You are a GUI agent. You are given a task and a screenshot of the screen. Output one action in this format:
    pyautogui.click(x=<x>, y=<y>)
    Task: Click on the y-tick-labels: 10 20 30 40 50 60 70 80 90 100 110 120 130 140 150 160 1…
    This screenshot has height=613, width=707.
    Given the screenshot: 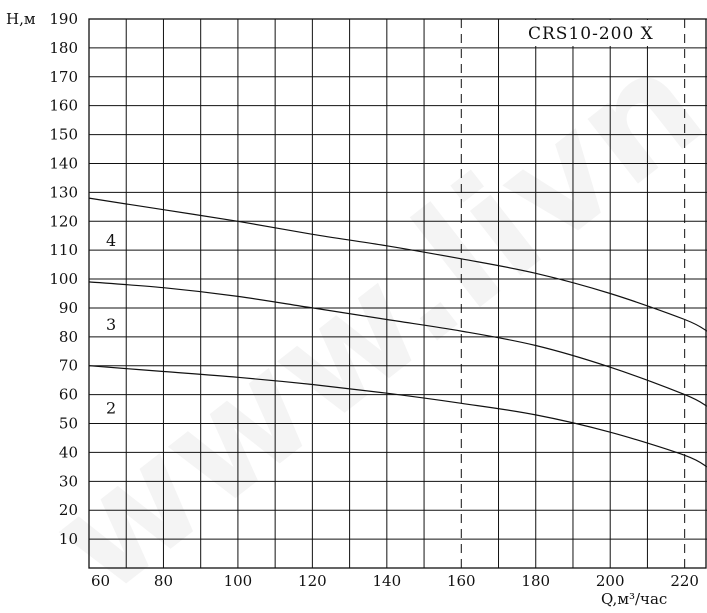 What is the action you would take?
    pyautogui.click(x=63, y=279)
    